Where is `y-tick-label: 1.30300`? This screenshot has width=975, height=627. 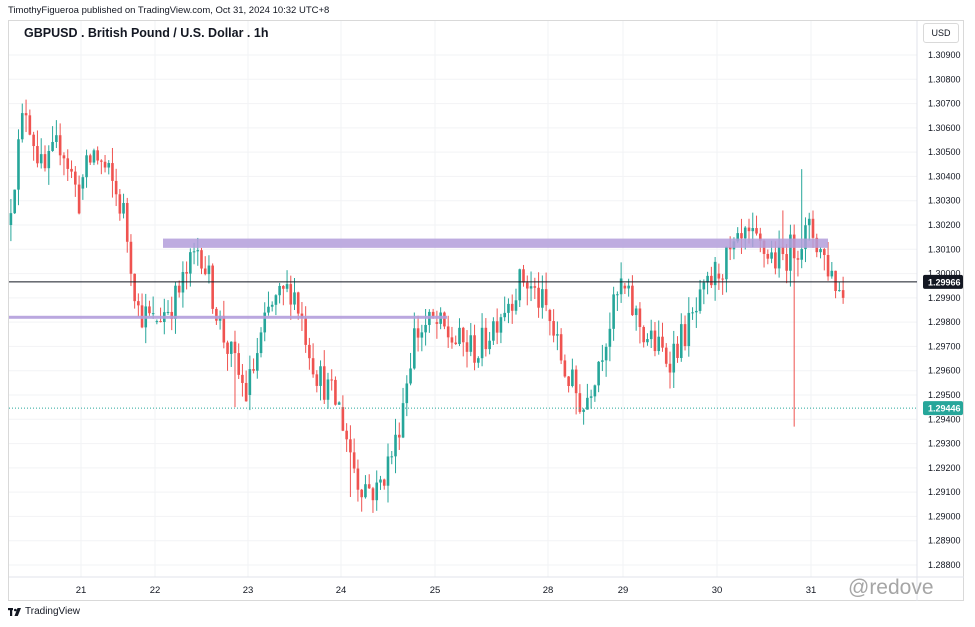
y-tick-label: 1.30300 is located at coordinates (944, 201).